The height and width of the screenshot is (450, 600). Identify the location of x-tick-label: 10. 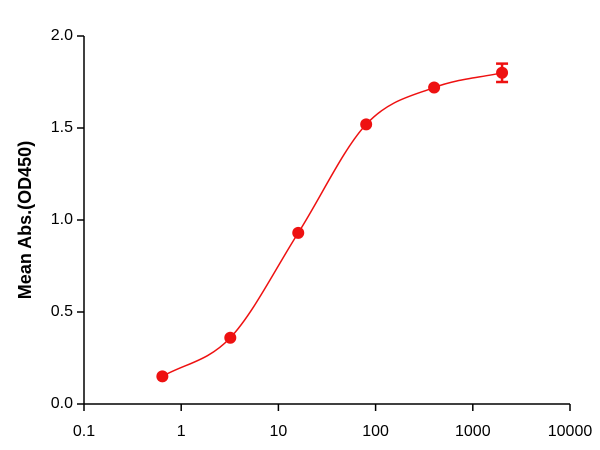
(279, 431).